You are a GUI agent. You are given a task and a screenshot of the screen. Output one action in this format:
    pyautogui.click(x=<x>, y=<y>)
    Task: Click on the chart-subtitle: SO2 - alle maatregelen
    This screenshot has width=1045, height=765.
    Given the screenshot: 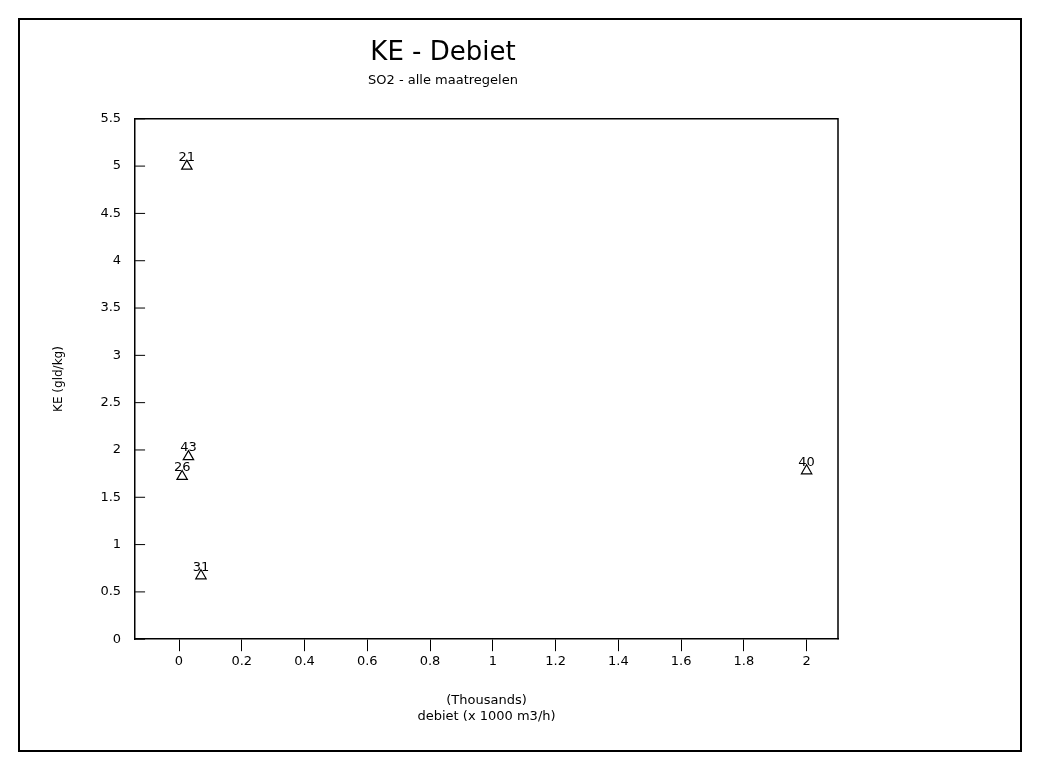 What is the action you would take?
    pyautogui.click(x=443, y=80)
    